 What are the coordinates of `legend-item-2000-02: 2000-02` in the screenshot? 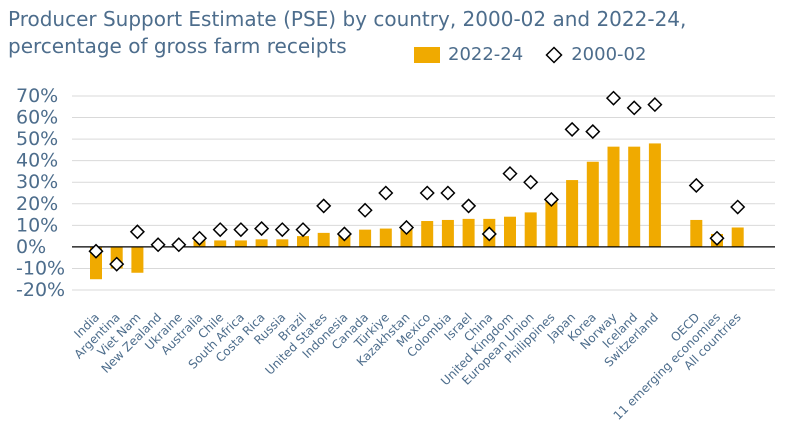 It's located at (595, 54).